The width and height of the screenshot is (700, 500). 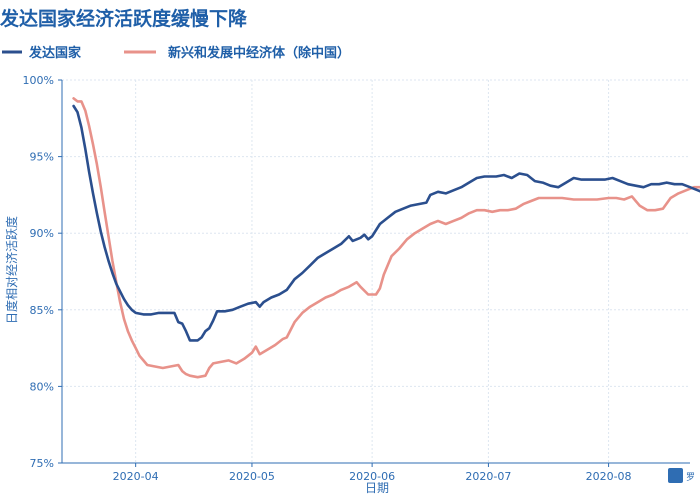 What do you see at coordinates (690, 477) in the screenshot?
I see `logo-text: 罗` at bounding box center [690, 477].